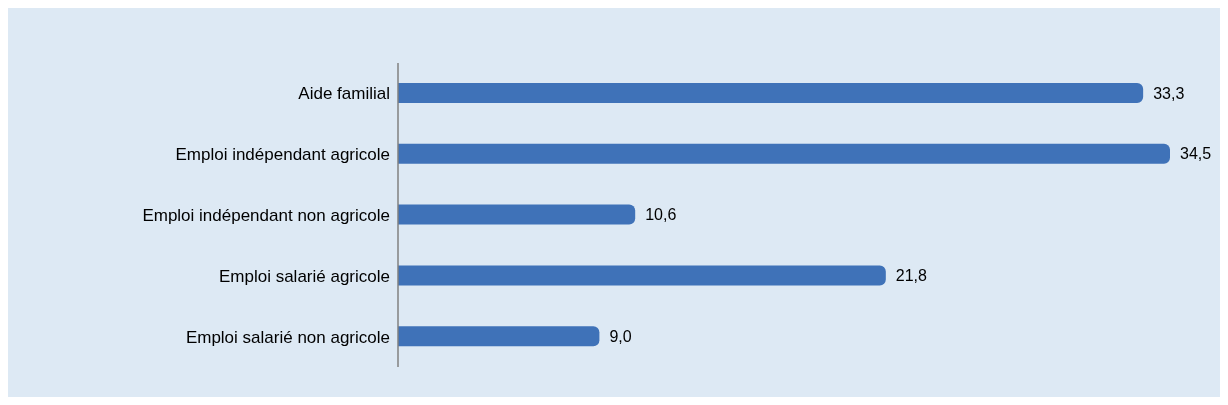  Describe the element at coordinates (661, 215) in the screenshot. I see `data-label: 10,6` at that location.